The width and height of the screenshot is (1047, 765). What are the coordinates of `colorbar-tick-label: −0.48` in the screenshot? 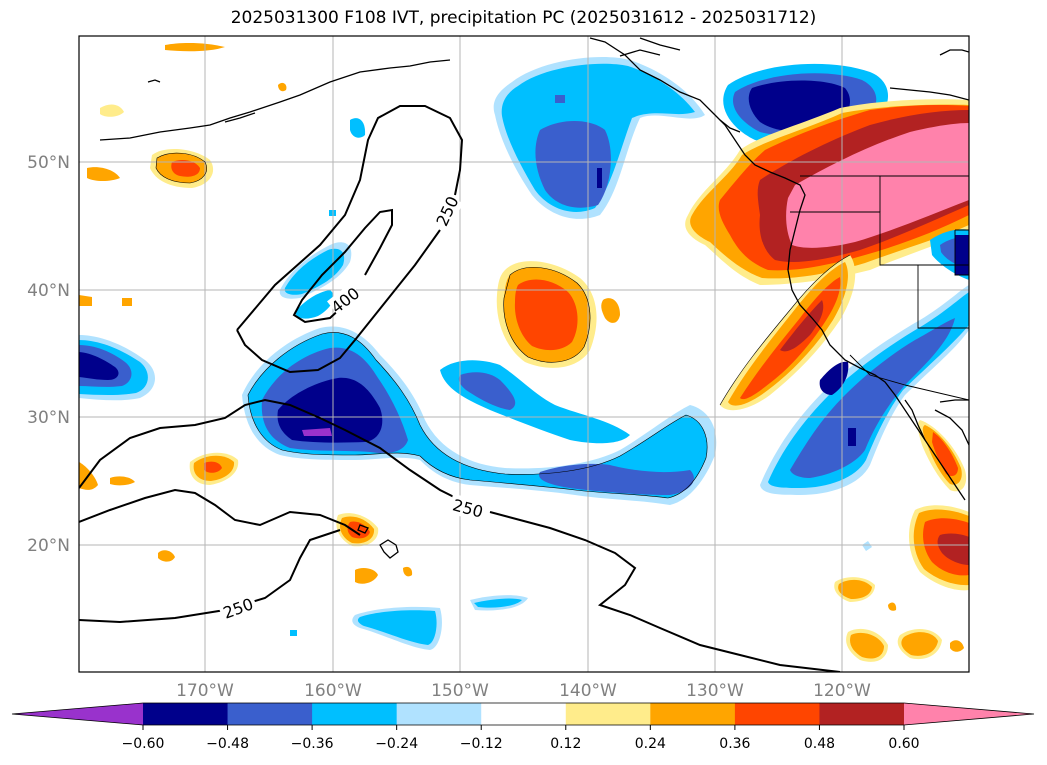 It's located at (227, 744).